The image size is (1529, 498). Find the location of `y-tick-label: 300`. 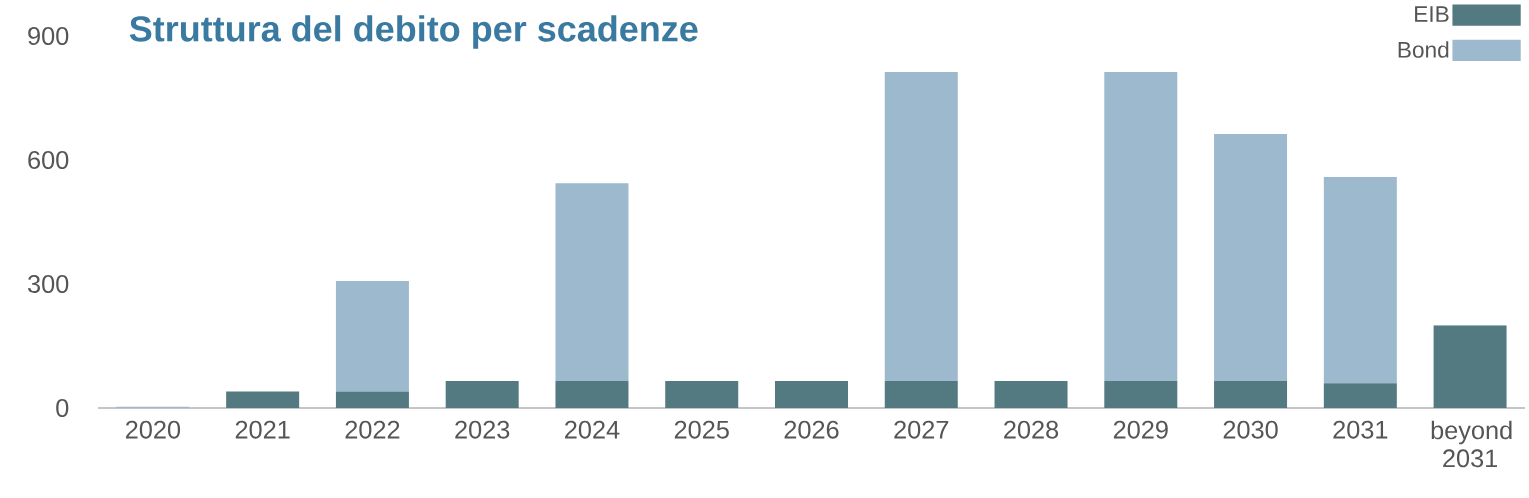

y-tick-label: 300 is located at coordinates (48, 284).